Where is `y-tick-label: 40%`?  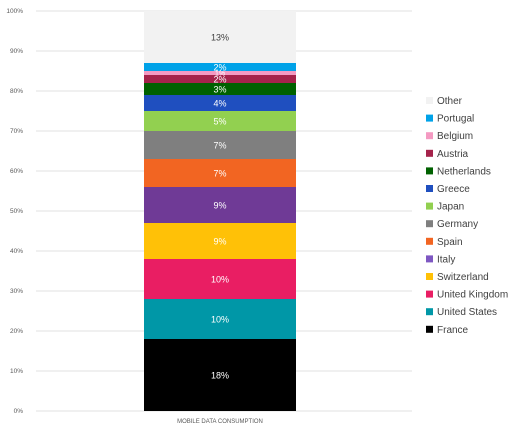
y-tick-label: 40% is located at coordinates (16, 251).